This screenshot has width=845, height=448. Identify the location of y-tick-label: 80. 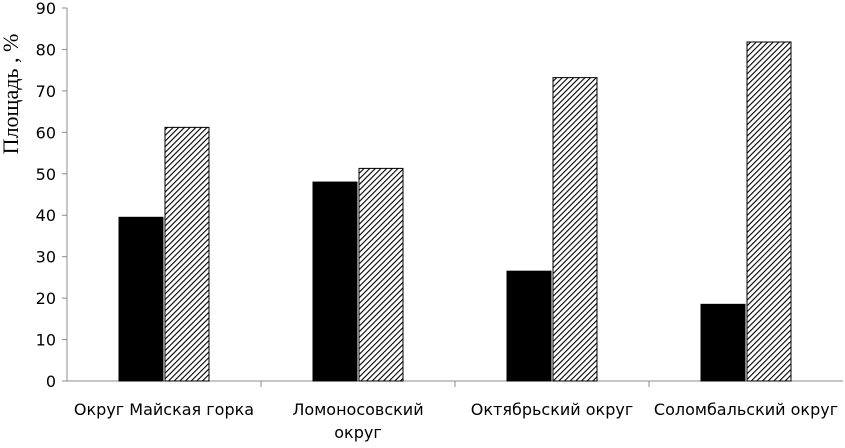
(46, 49).